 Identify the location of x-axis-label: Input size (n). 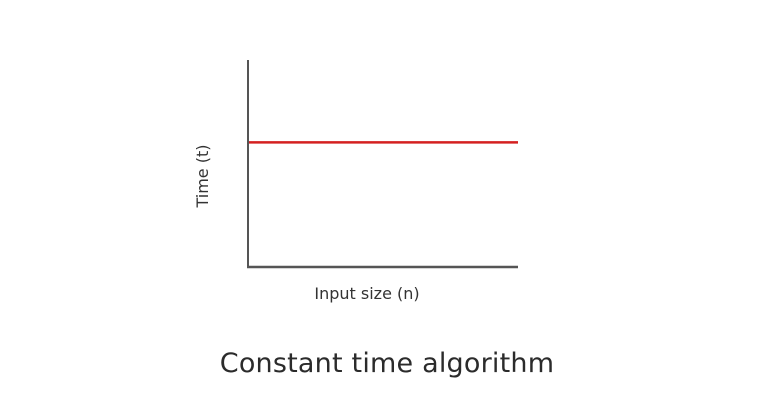
(366, 293).